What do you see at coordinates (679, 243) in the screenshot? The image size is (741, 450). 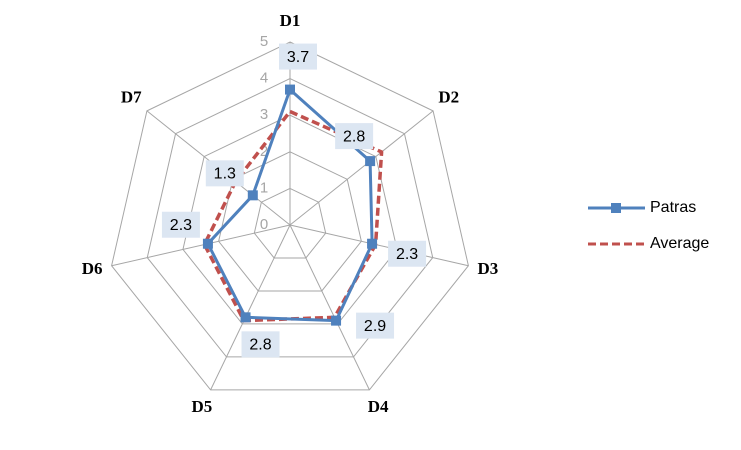 I see `legend-label: Average` at bounding box center [679, 243].